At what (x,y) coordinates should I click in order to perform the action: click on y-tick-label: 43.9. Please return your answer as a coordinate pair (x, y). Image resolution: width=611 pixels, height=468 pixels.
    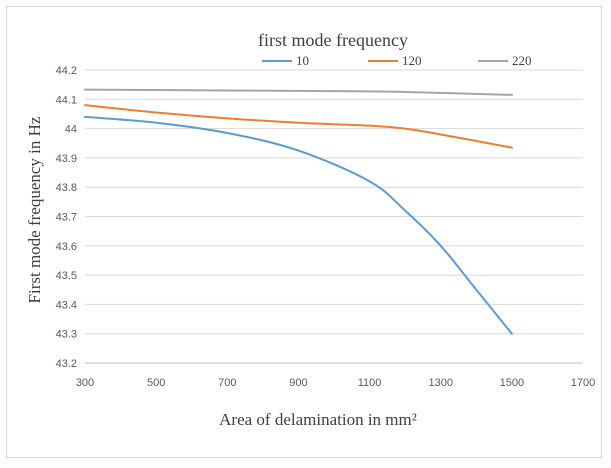
    Looking at the image, I should click on (66, 159).